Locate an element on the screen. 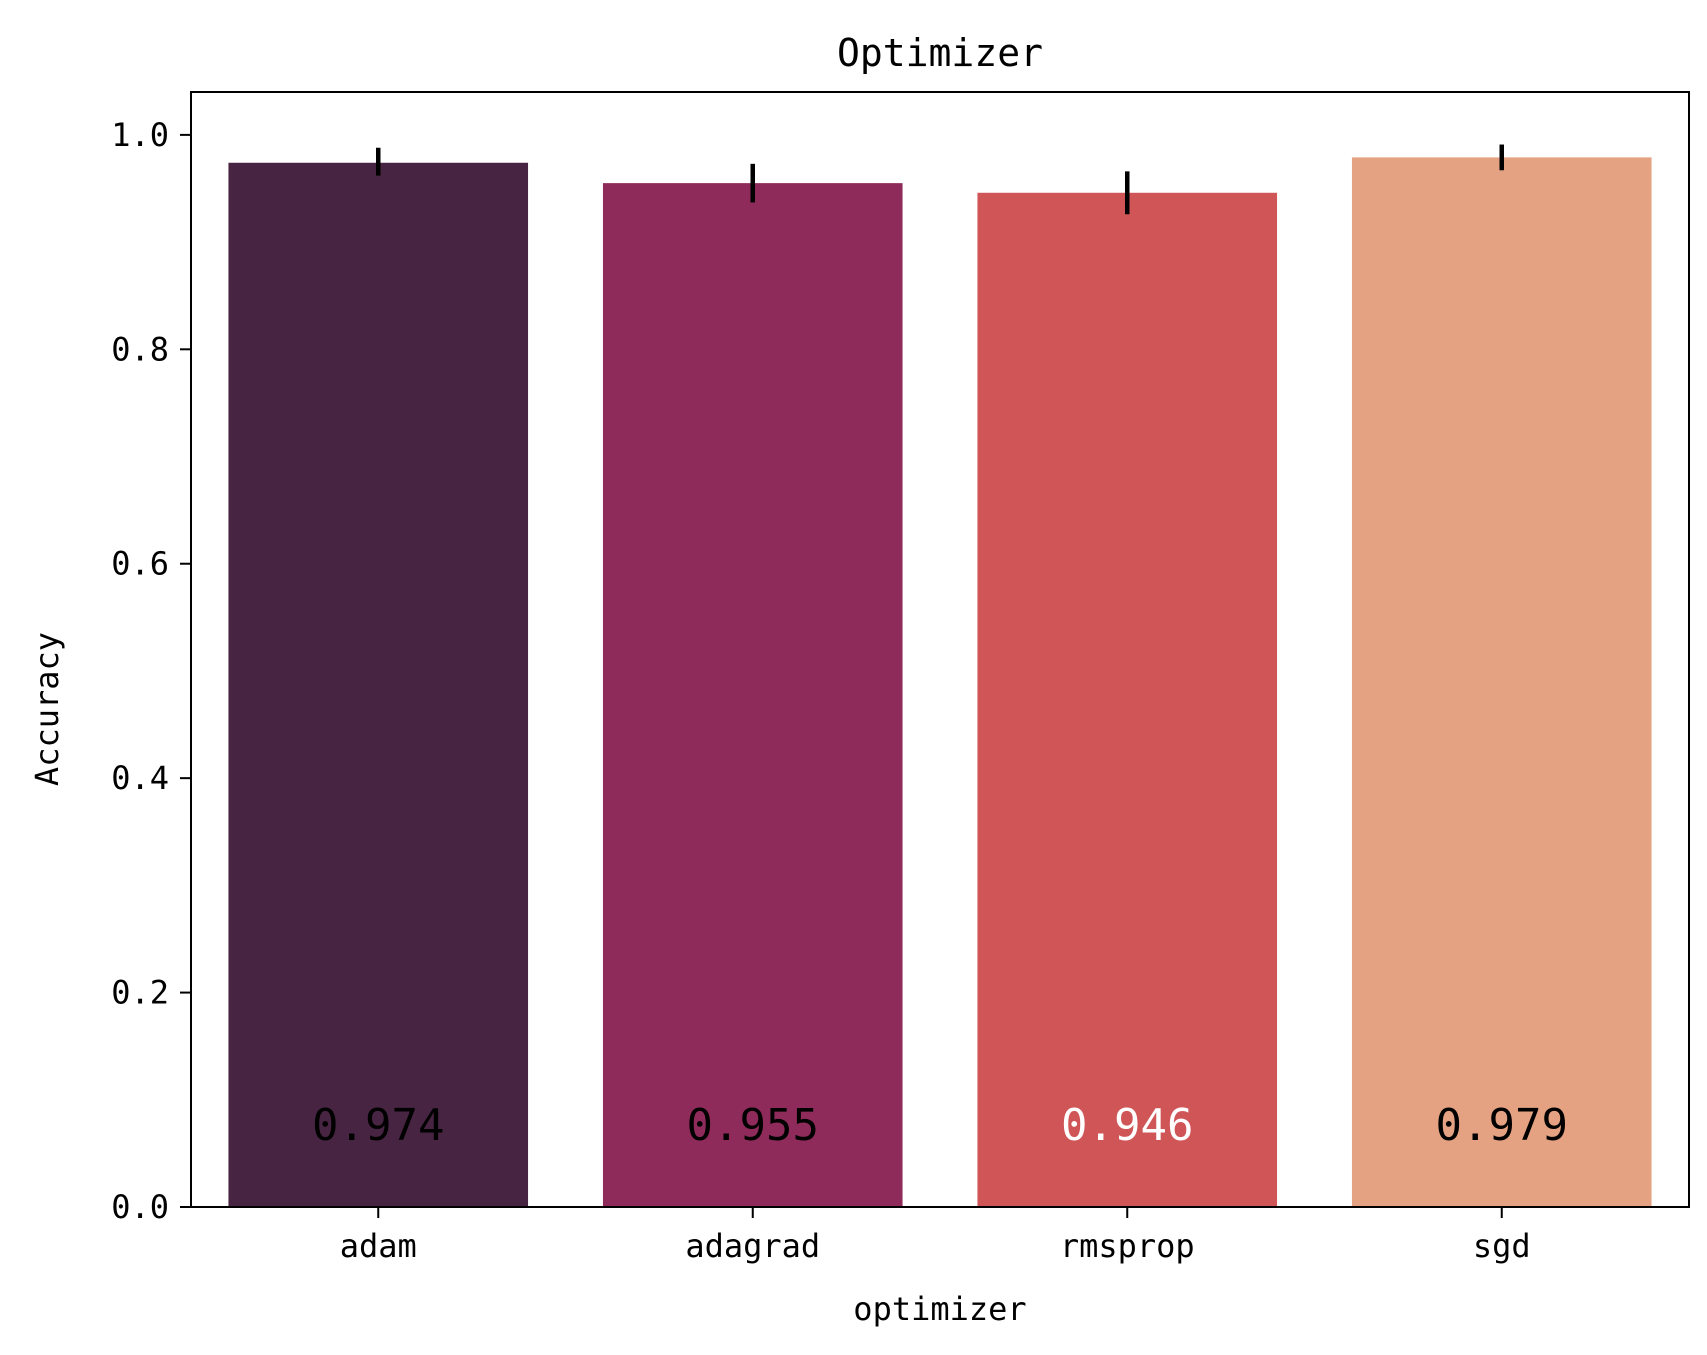 The image size is (1707, 1355). x-tick-label-adam: adam is located at coordinates (378, 1246).